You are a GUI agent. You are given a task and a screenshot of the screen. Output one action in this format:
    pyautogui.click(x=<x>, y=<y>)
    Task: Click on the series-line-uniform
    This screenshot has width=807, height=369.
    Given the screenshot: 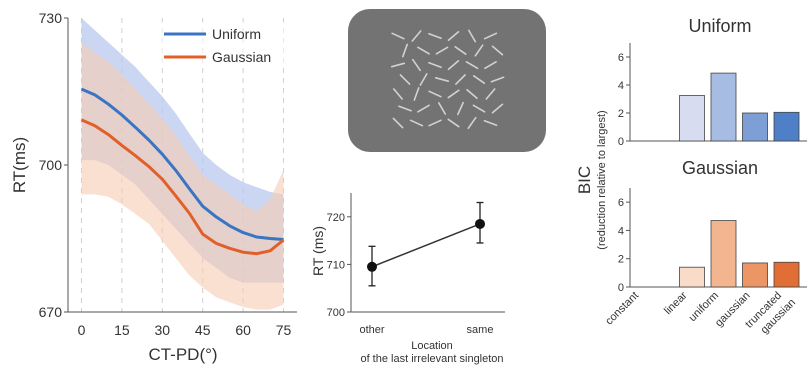 What is the action you would take?
    pyautogui.click(x=182, y=164)
    